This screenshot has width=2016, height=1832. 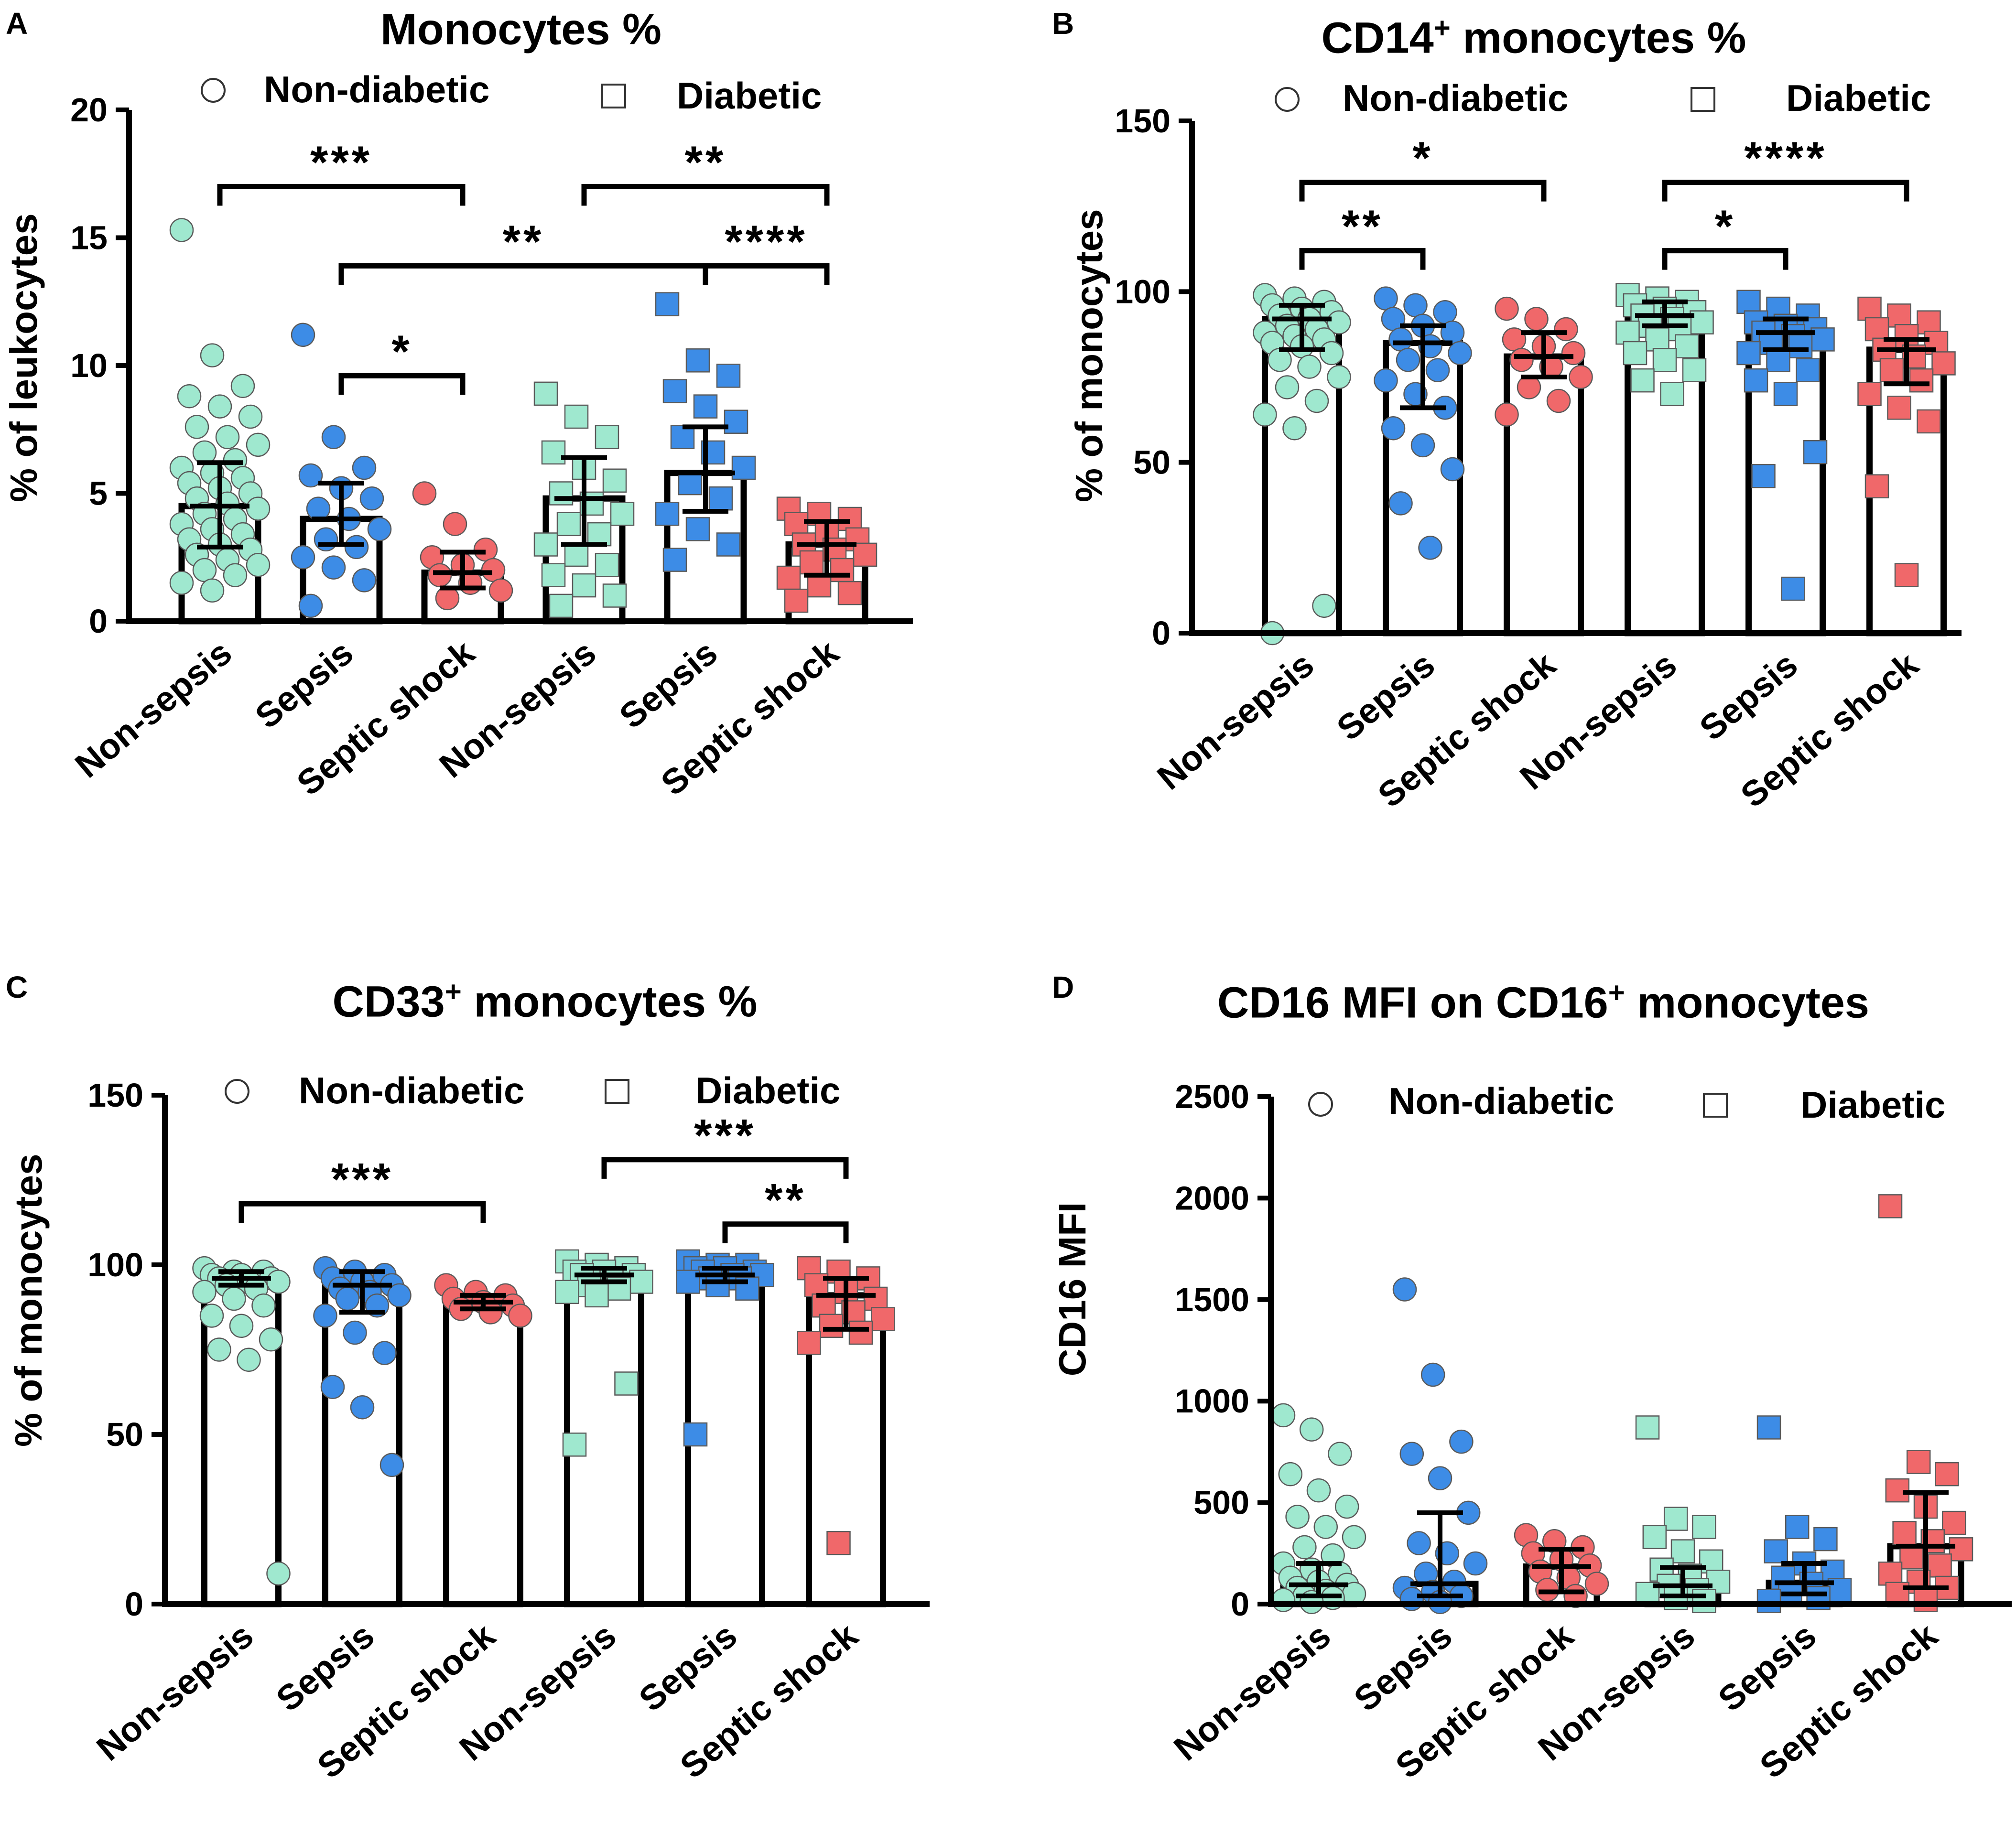 What do you see at coordinates (17, 987) in the screenshot?
I see `panel-label: C` at bounding box center [17, 987].